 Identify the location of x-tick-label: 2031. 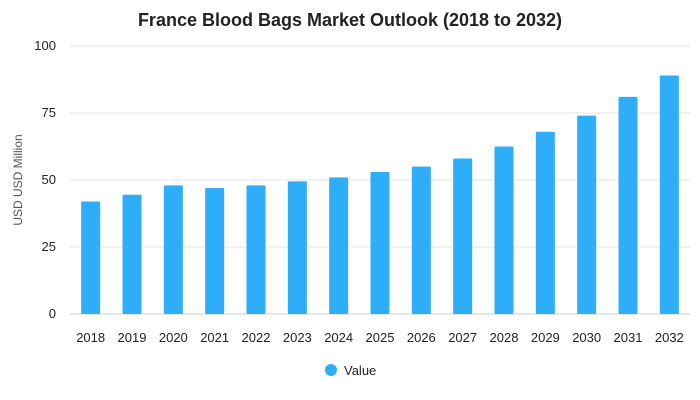
(628, 337).